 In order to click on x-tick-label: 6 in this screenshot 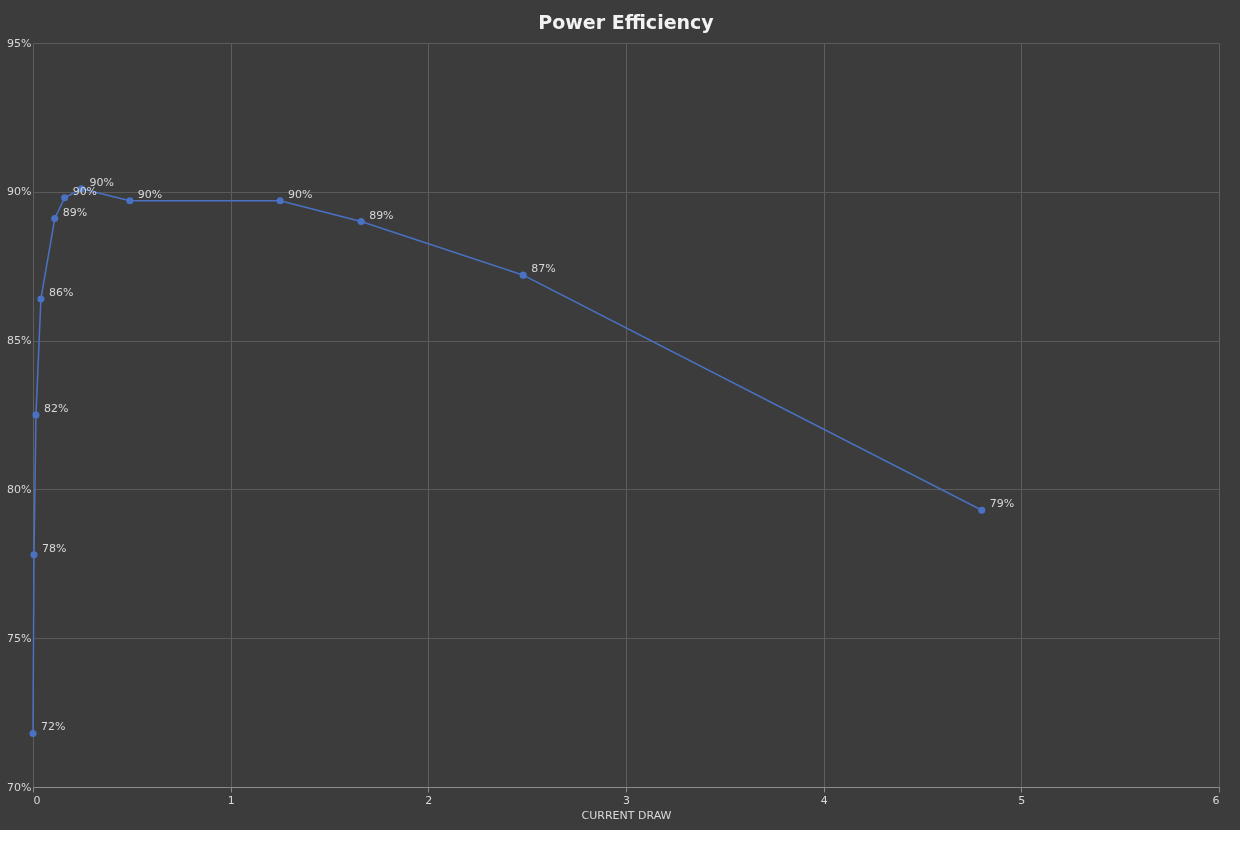, I will do `click(1216, 800)`.